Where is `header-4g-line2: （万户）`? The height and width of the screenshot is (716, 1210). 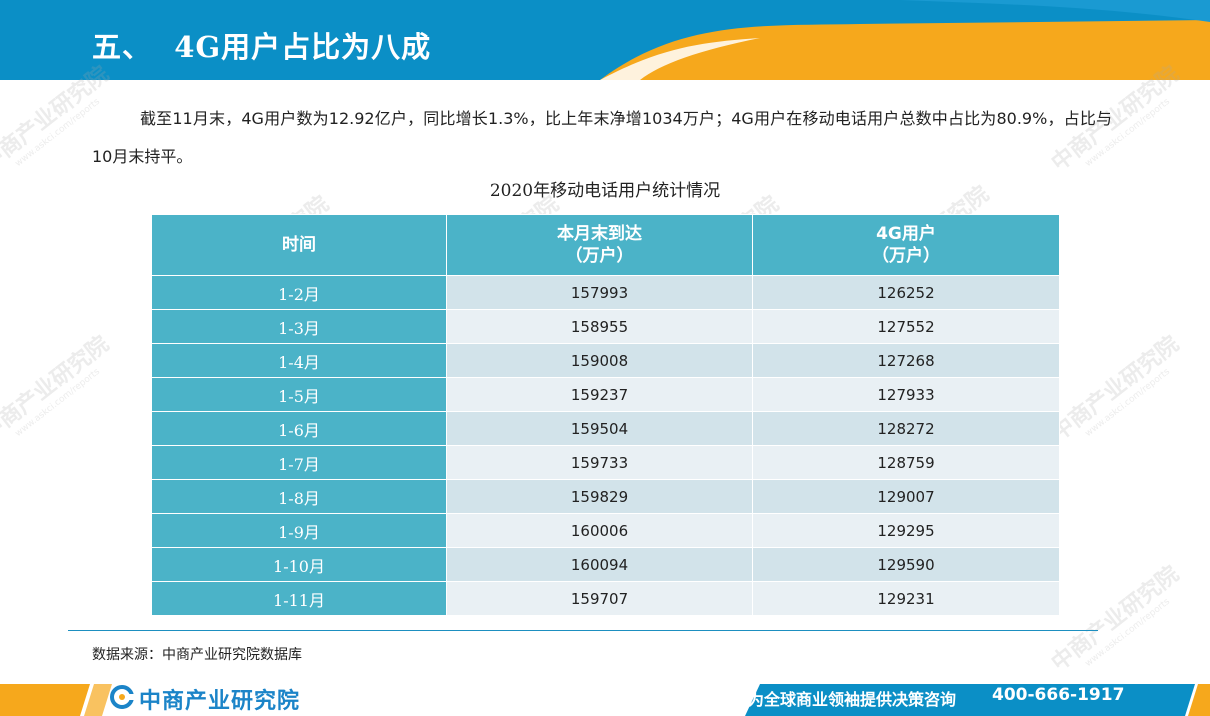 header-4g-line2: （万户） is located at coordinates (906, 256).